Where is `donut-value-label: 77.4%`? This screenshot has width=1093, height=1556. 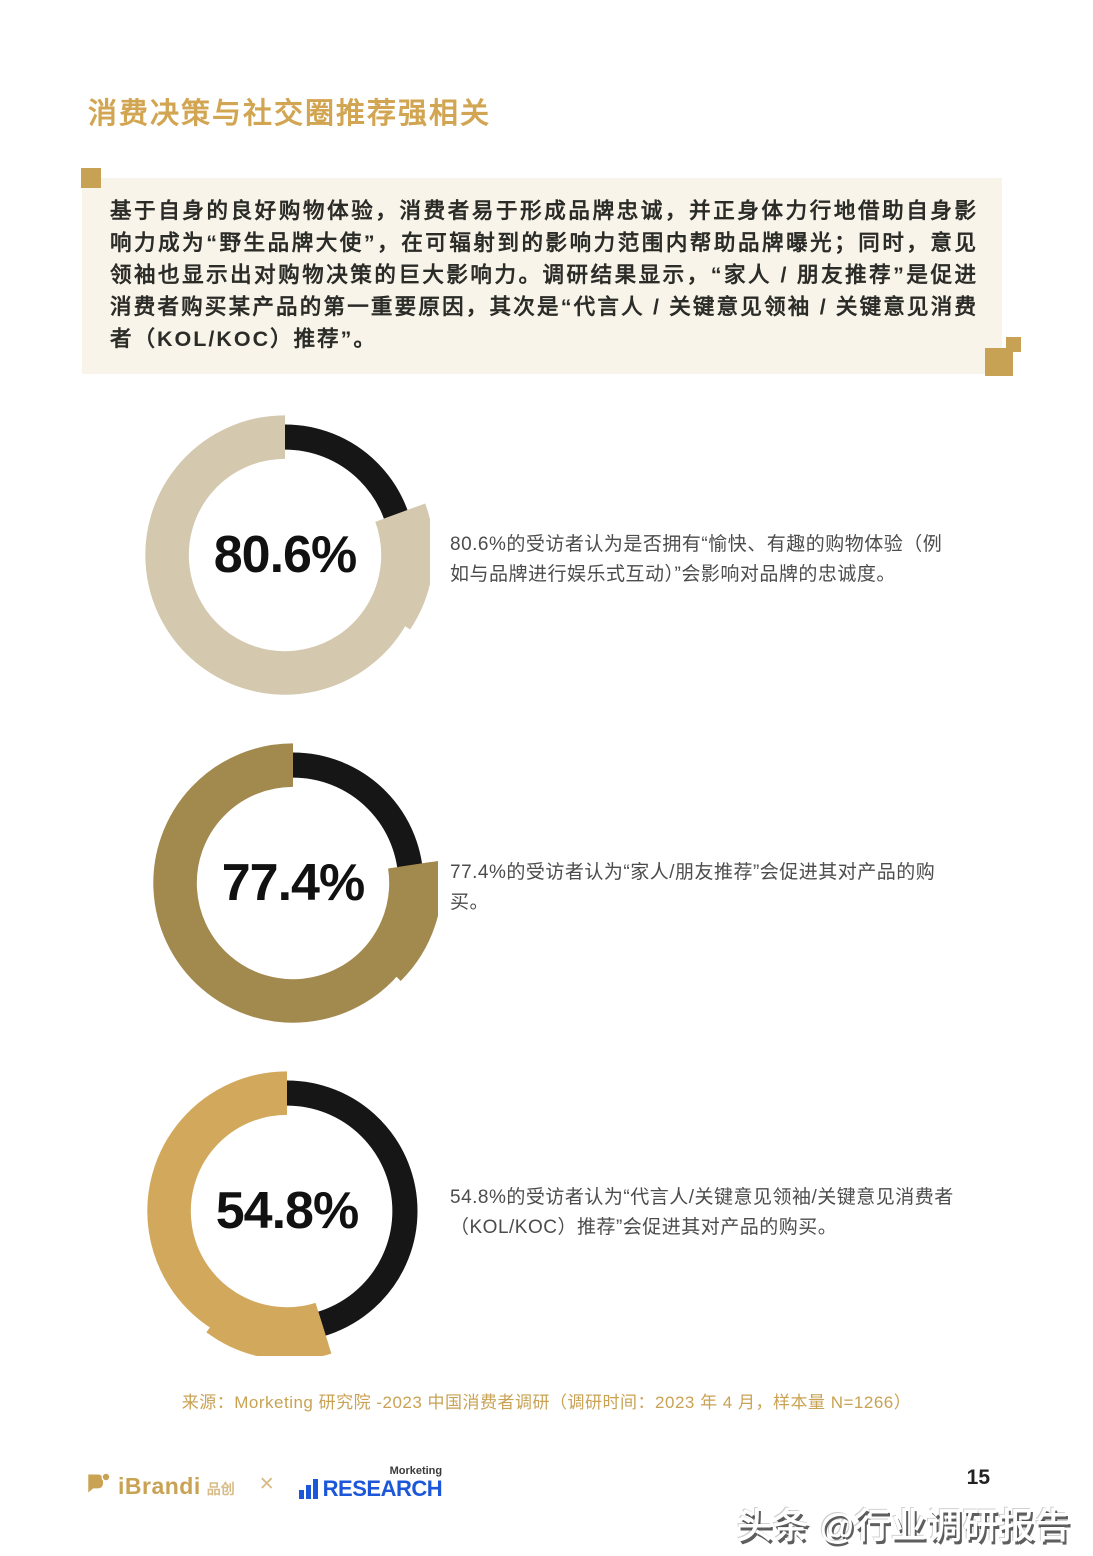
donut-value-label: 77.4% is located at coordinates (293, 883).